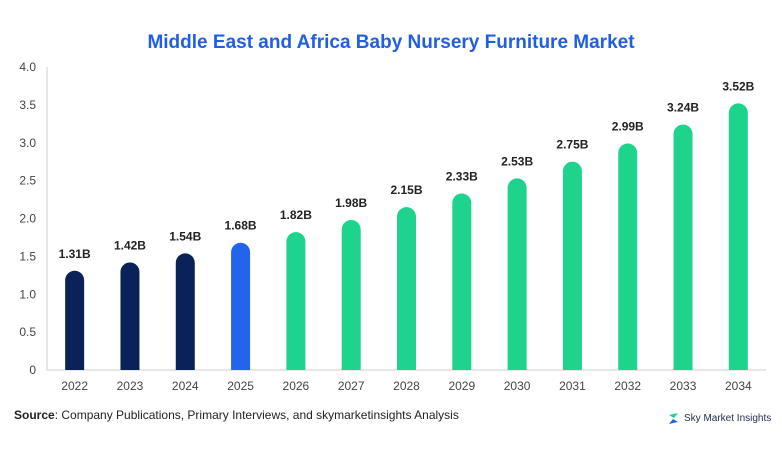 The width and height of the screenshot is (782, 454). I want to click on x-tick-label: 2027, so click(351, 386).